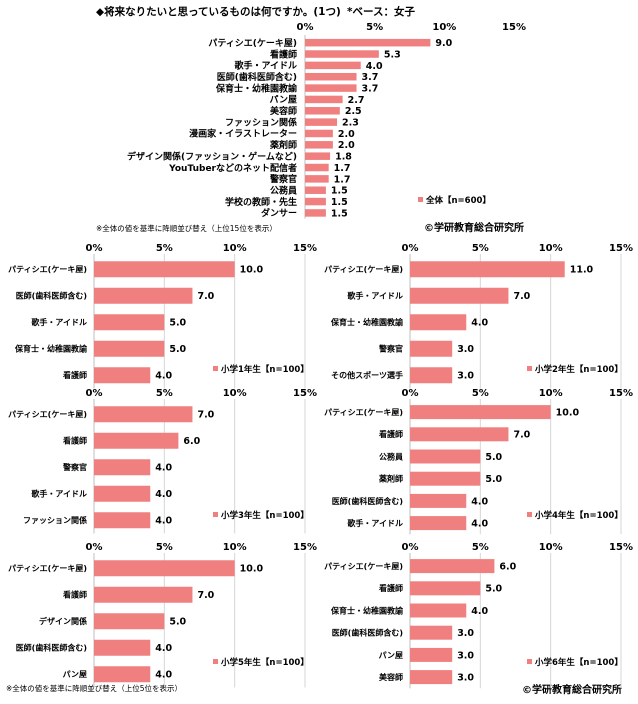  I want to click on category-label: パン屋, so click(391, 655).